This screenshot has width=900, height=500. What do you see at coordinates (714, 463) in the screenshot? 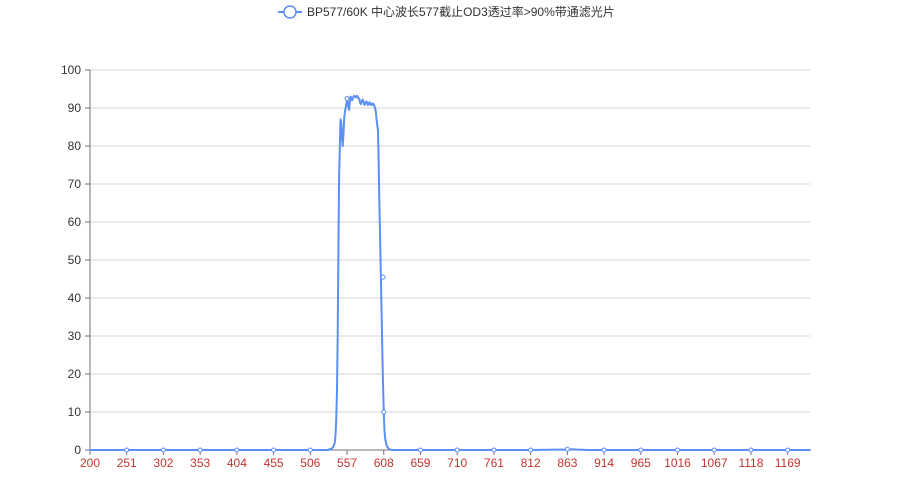
I see `x-tick-label: 1067` at bounding box center [714, 463].